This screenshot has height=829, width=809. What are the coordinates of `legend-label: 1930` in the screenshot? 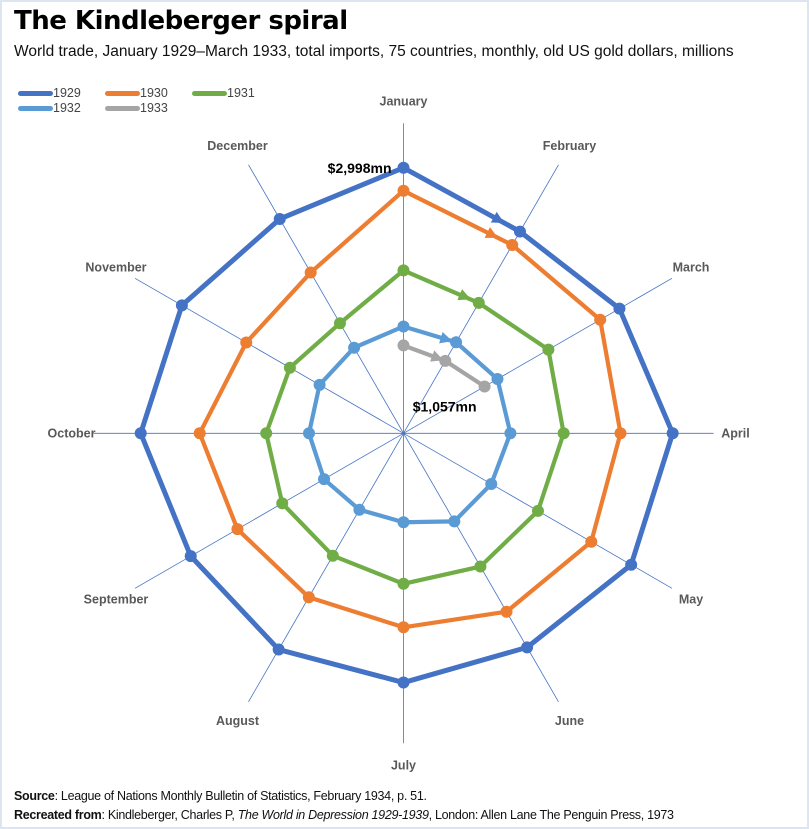 It's located at (154, 93).